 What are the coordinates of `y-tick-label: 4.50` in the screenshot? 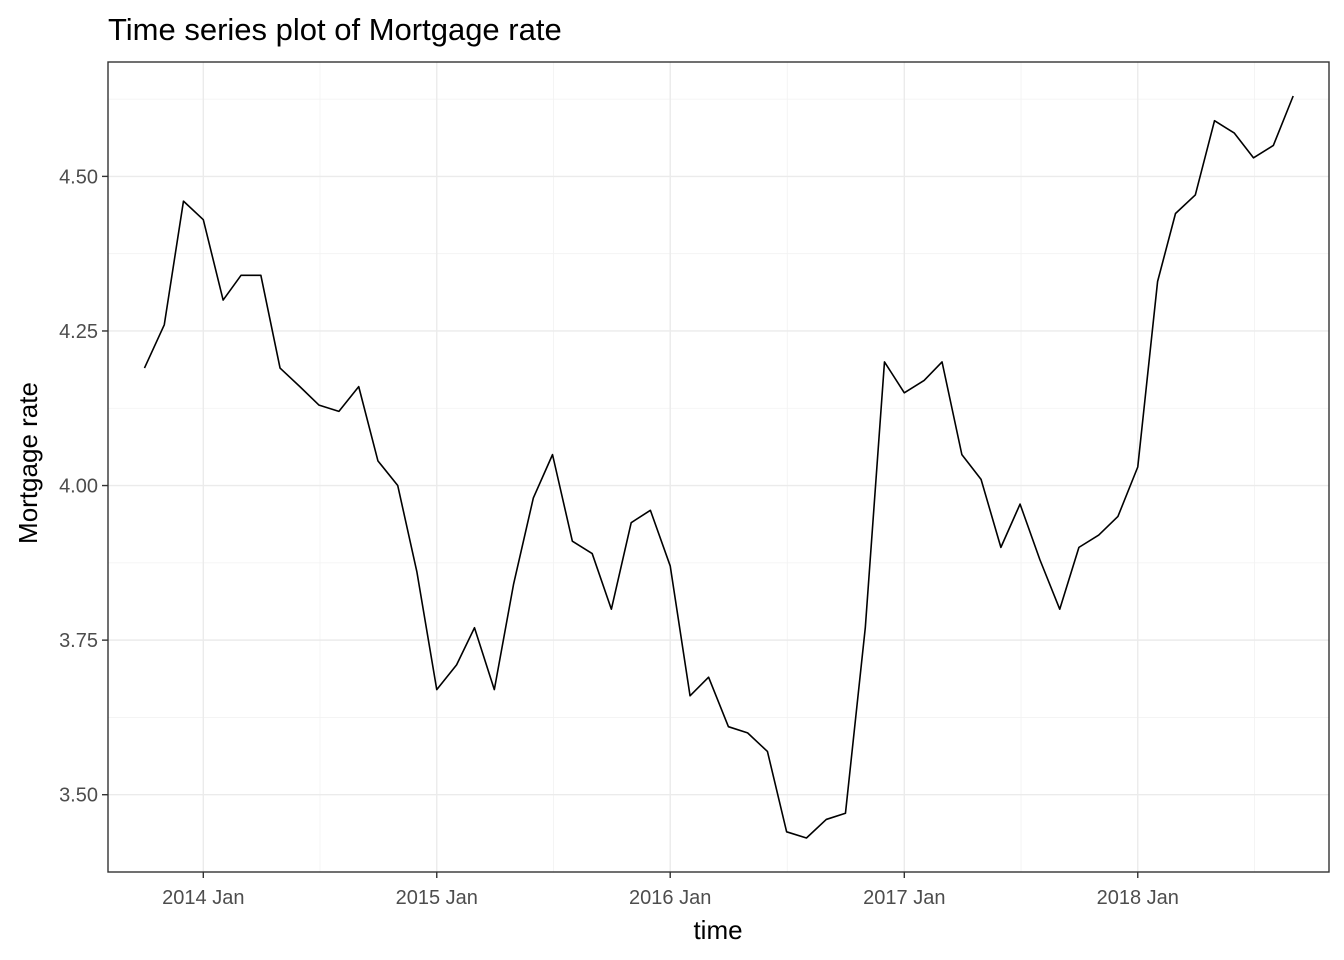 It's located at (78, 177).